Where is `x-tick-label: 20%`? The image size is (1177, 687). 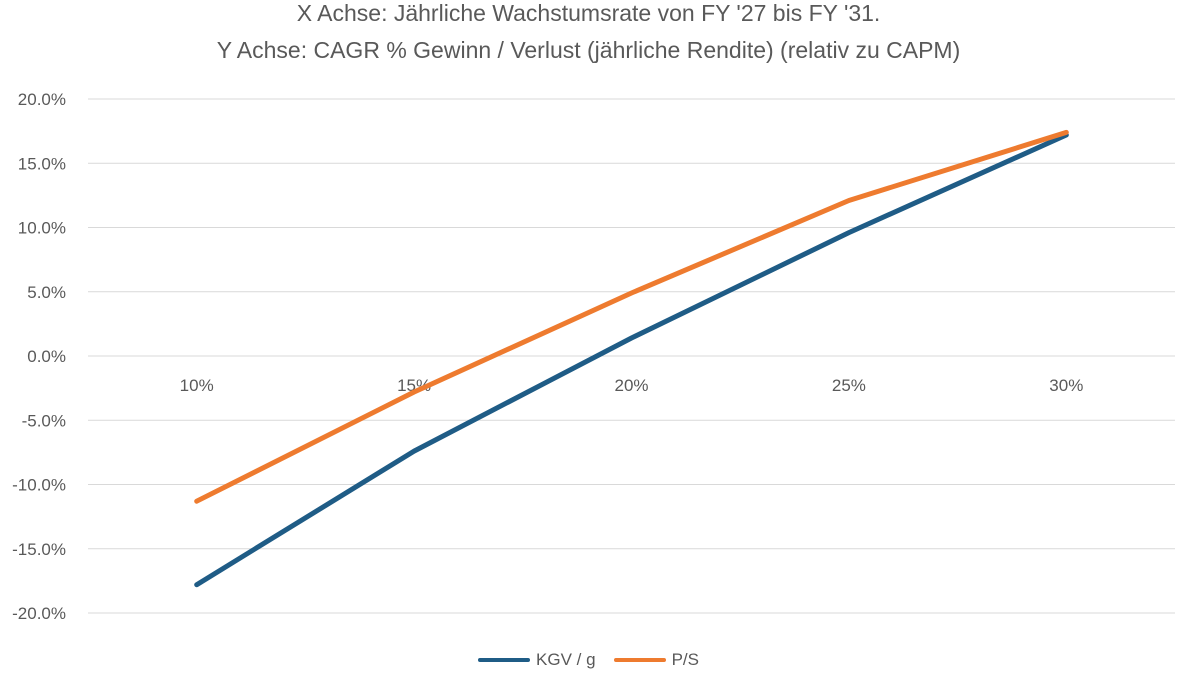 x-tick-label: 20% is located at coordinates (631, 385).